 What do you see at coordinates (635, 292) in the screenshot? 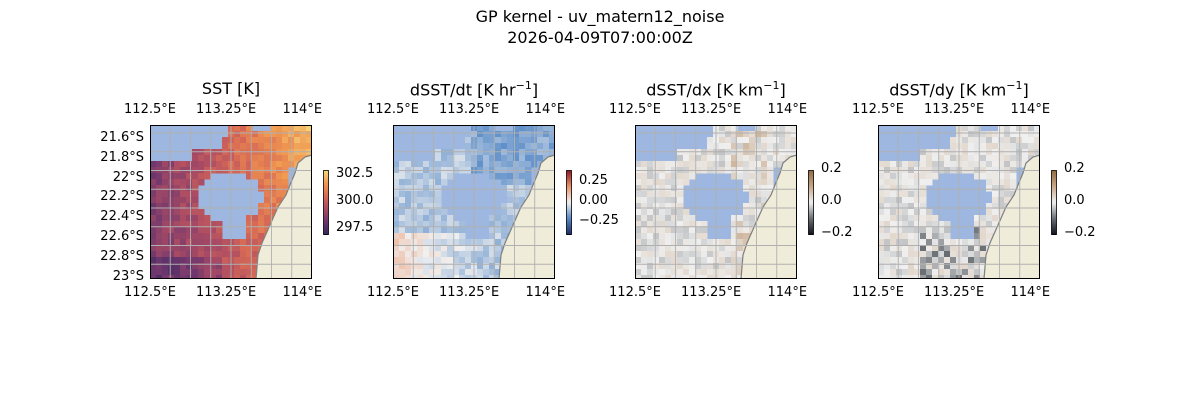
I see `x-tick-label-bottom: 112.5°E` at bounding box center [635, 292].